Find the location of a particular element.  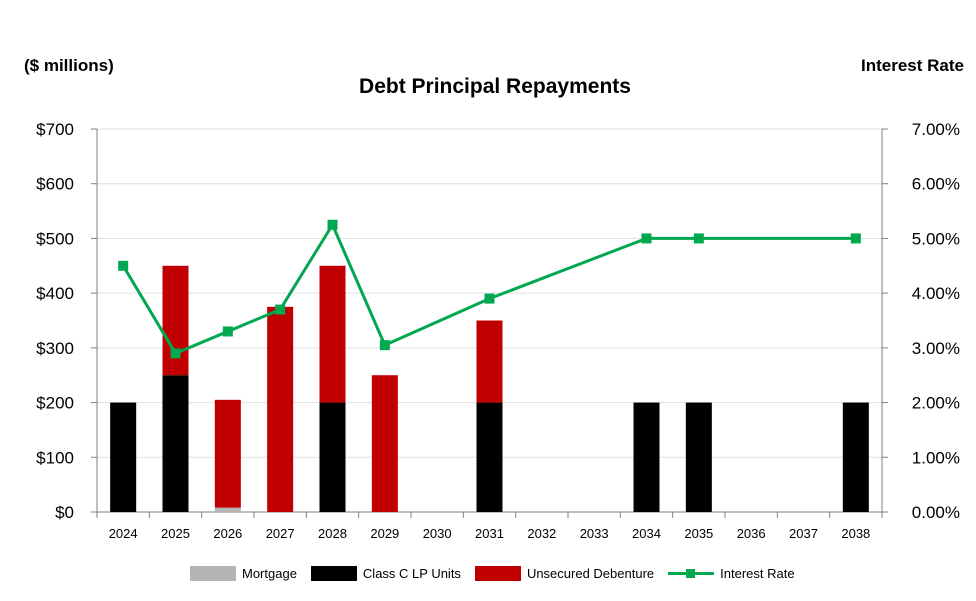

x-tick-label: 2027 is located at coordinates (280, 533).